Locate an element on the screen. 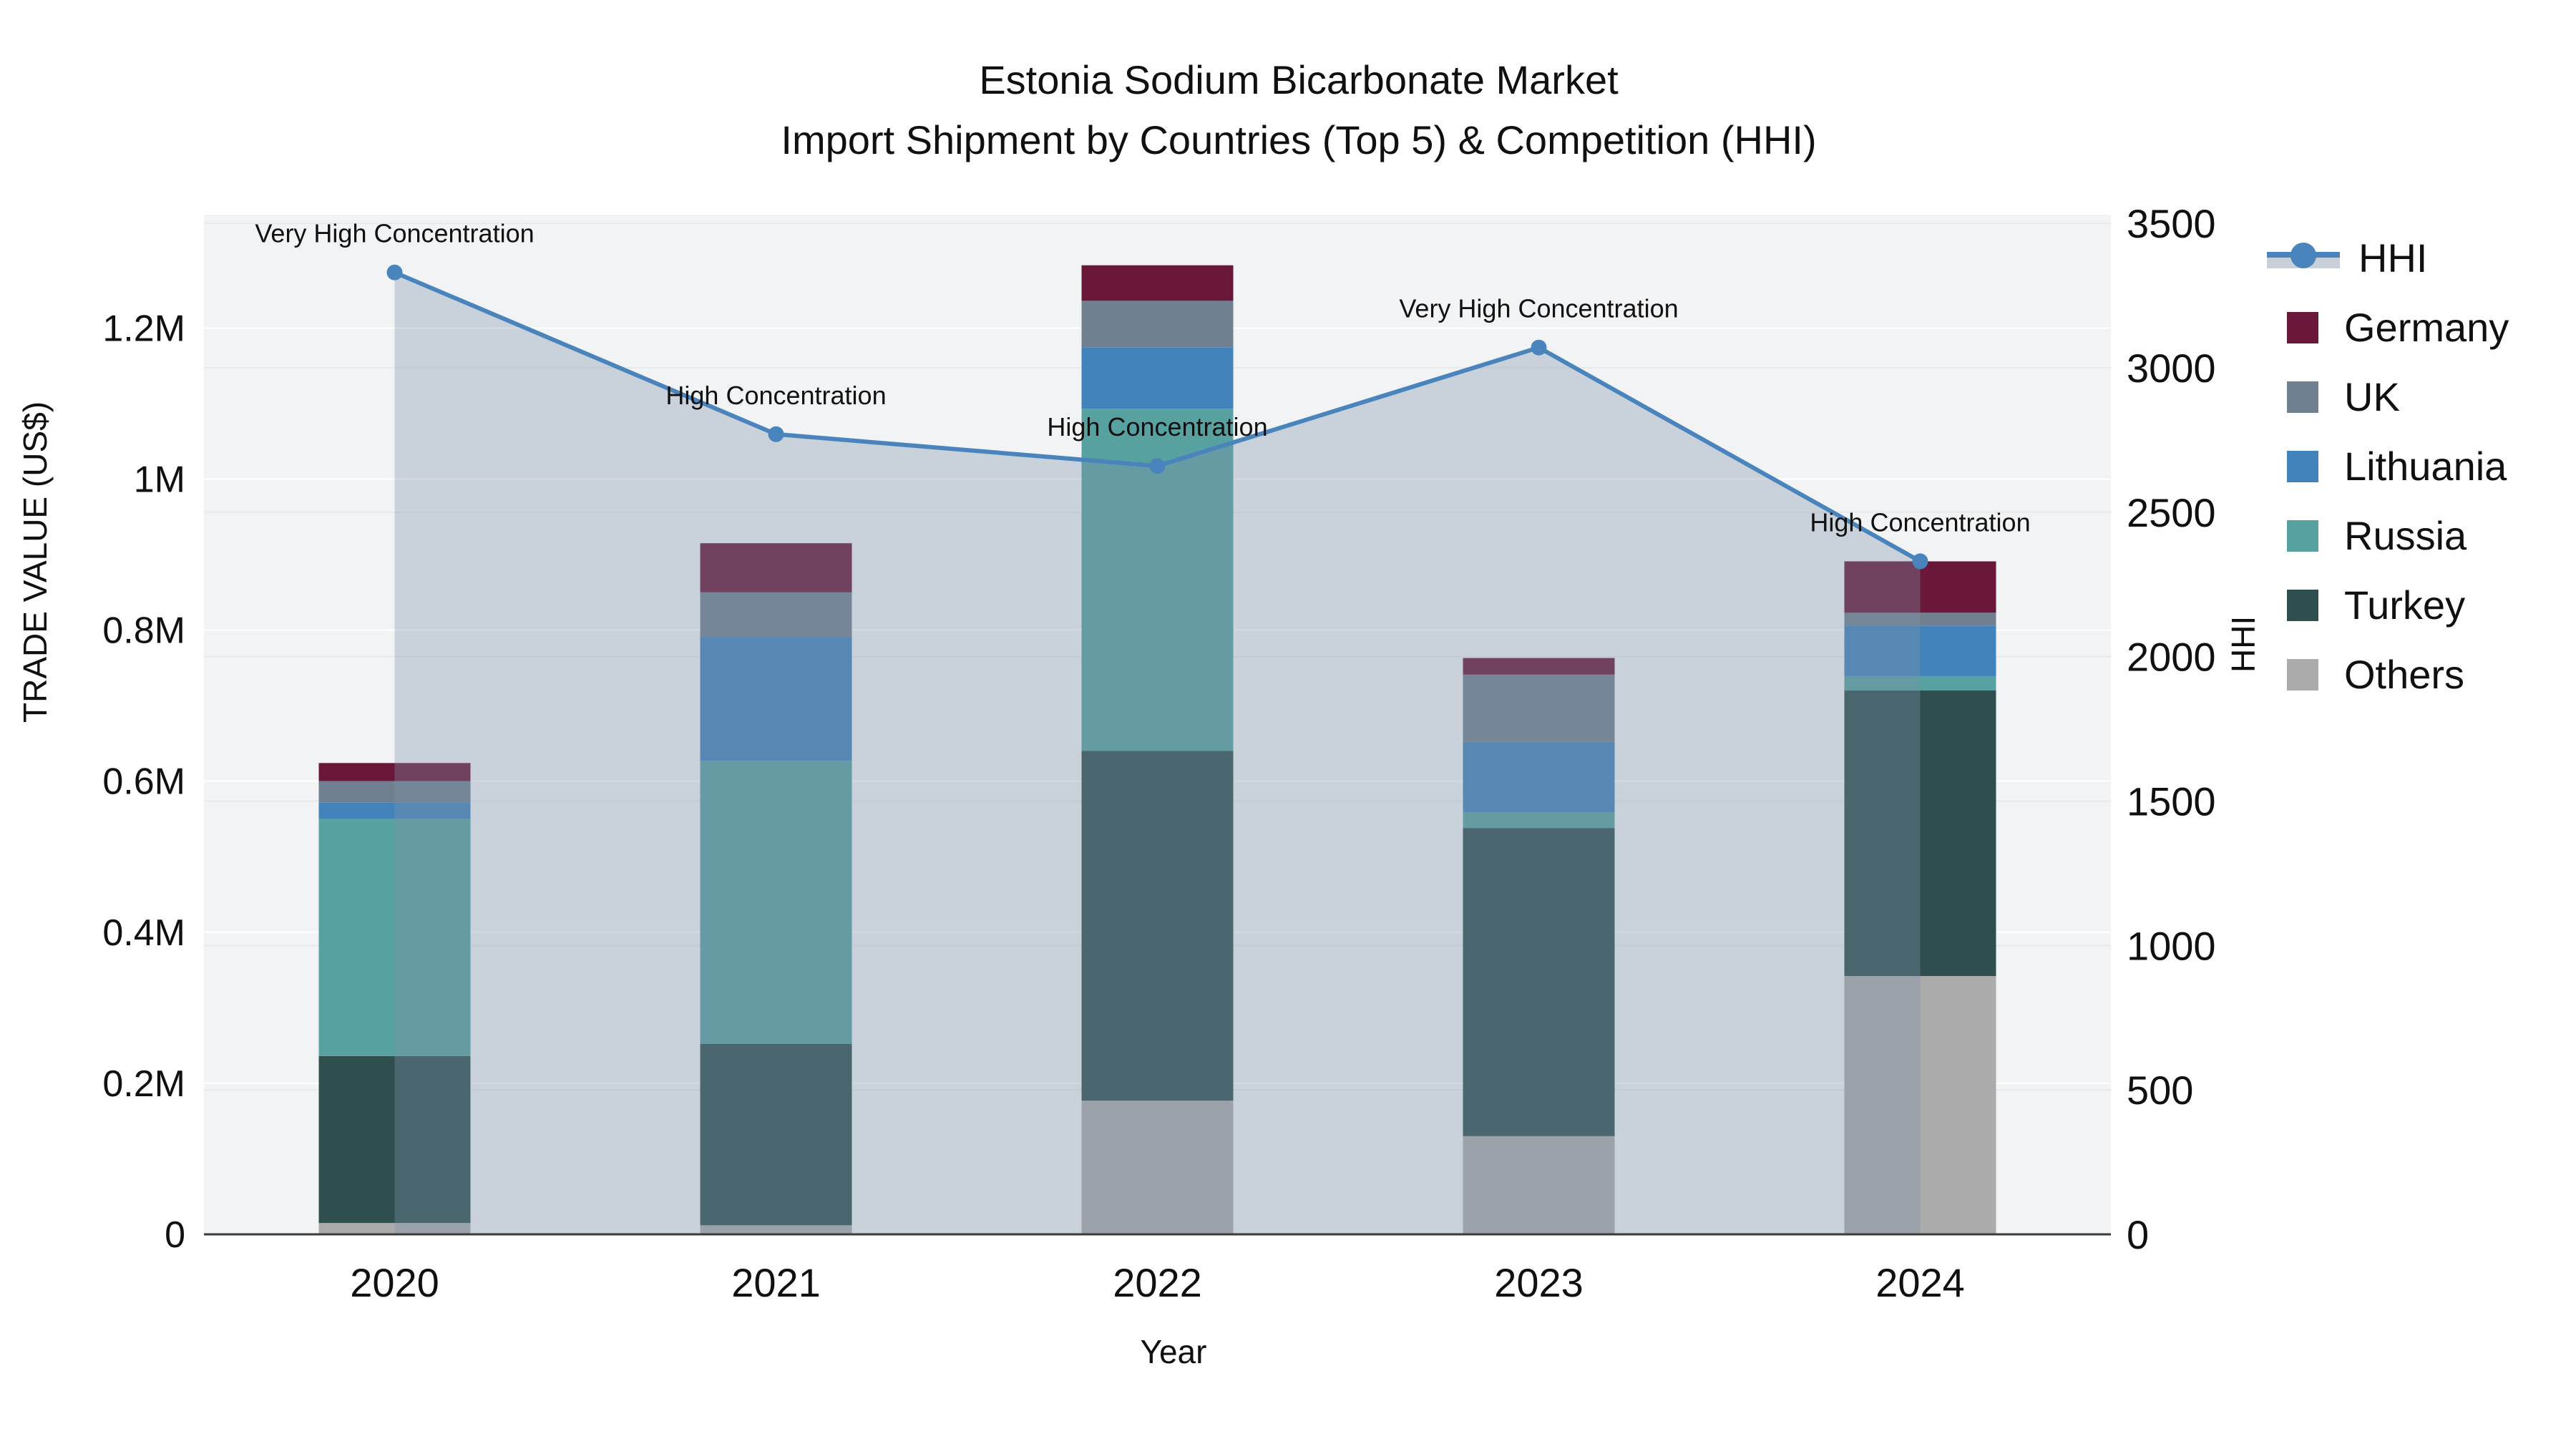  legend-swatch-others is located at coordinates (2302, 674).